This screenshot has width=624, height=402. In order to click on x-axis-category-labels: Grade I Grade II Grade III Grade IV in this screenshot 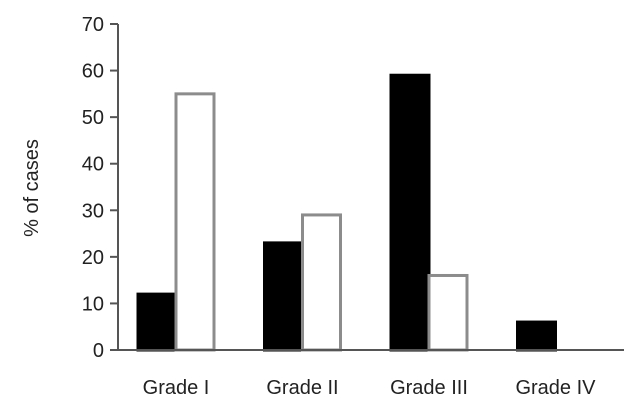, I will do `click(370, 388)`.